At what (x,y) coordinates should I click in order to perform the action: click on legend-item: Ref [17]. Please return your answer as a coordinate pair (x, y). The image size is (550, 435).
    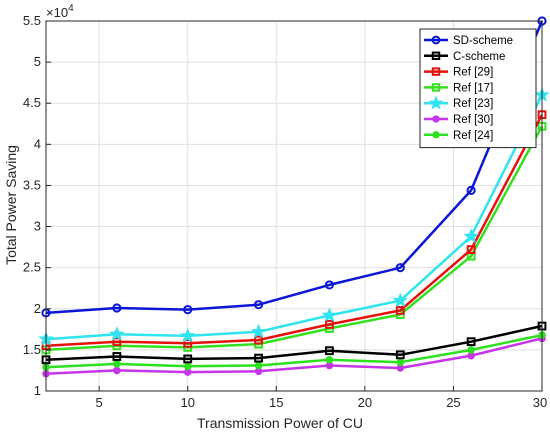
    Looking at the image, I should click on (458, 88).